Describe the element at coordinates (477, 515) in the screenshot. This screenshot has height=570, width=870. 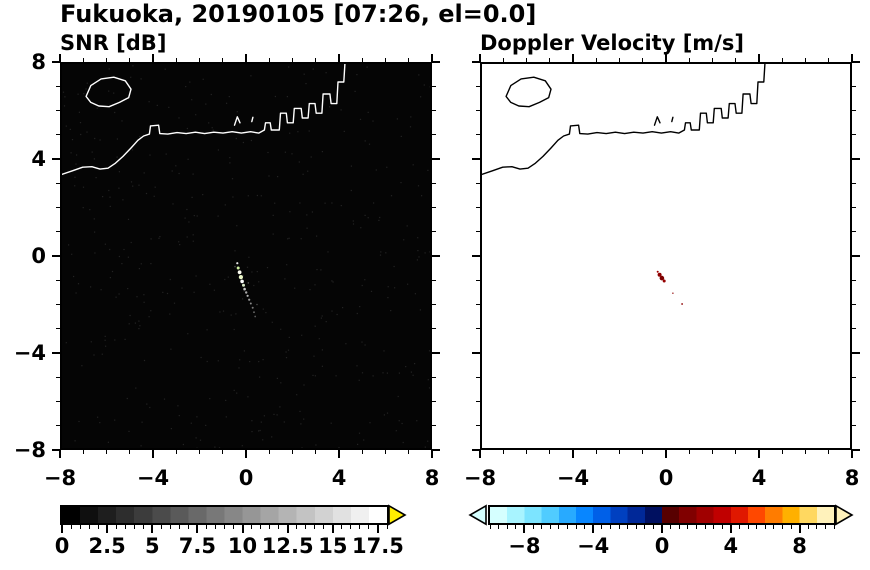
I see `colorbar-left-arrow` at that location.